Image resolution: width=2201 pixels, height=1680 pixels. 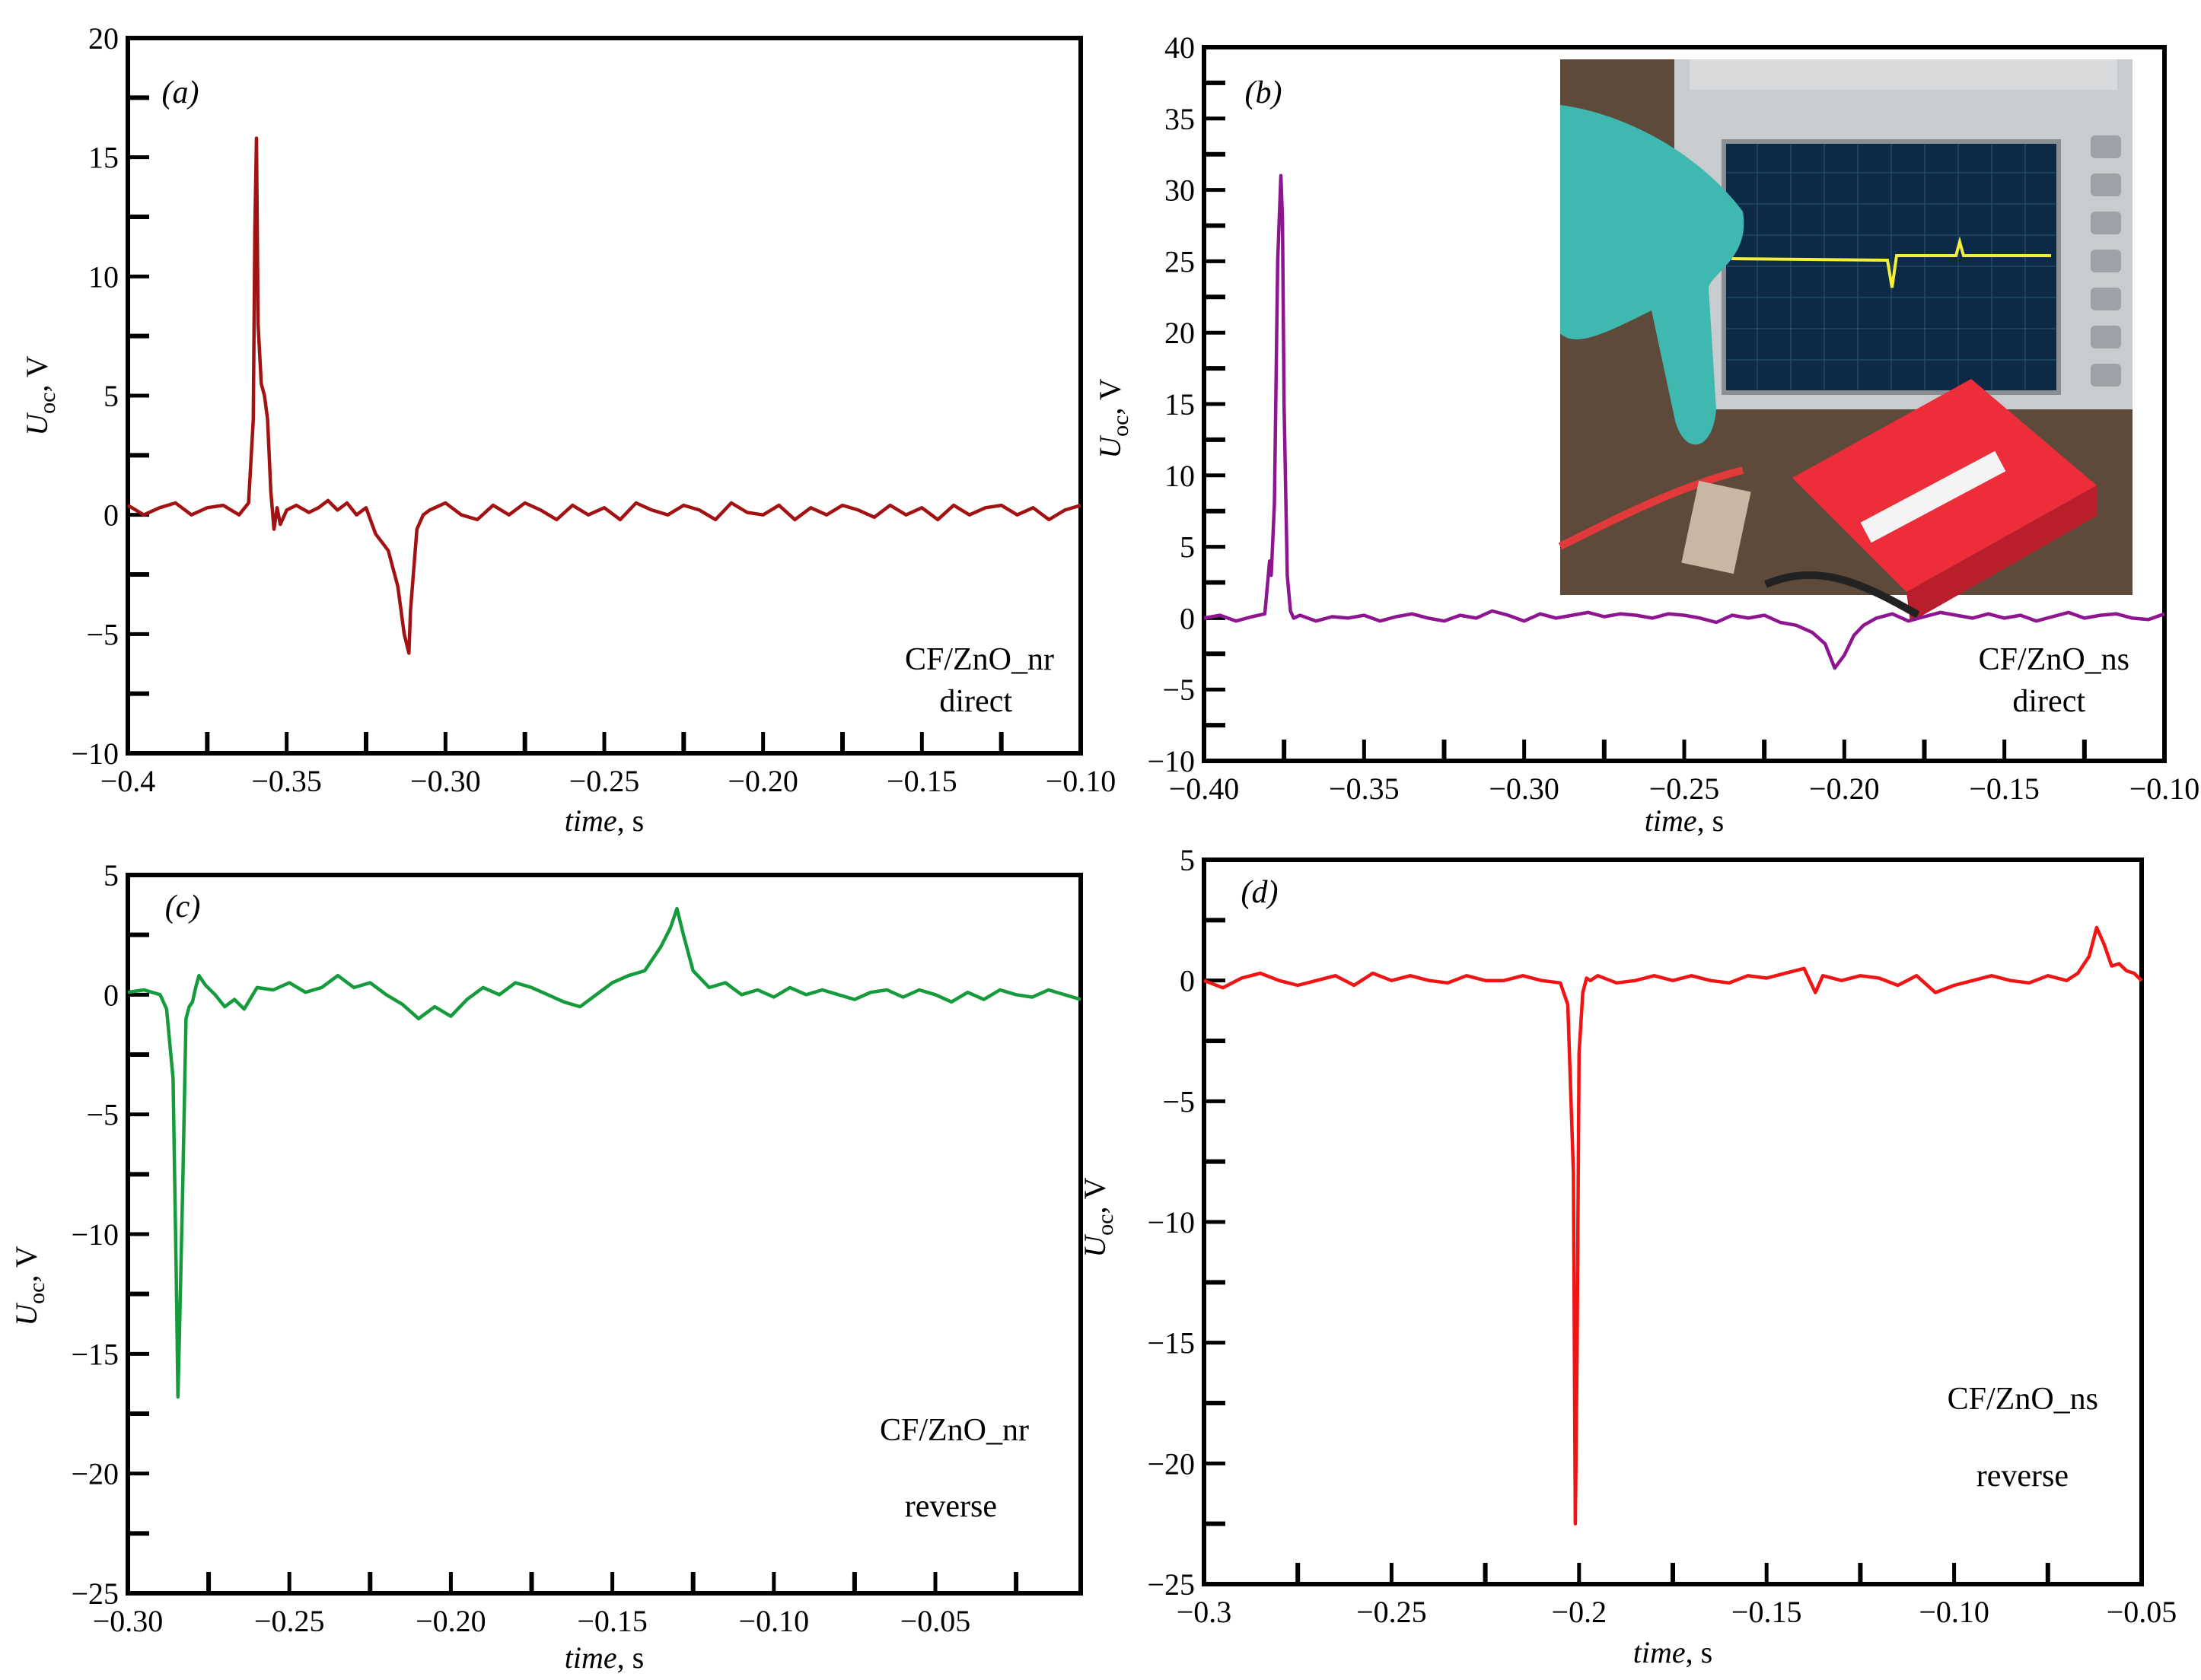 What do you see at coordinates (1845, 341) in the screenshot?
I see `inset-oscilloscope-photo` at bounding box center [1845, 341].